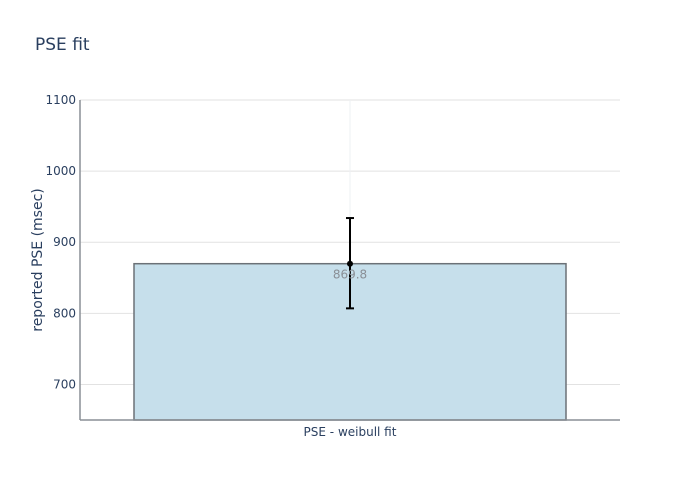 This screenshot has height=500, width=700. I want to click on data-point, so click(350, 263).